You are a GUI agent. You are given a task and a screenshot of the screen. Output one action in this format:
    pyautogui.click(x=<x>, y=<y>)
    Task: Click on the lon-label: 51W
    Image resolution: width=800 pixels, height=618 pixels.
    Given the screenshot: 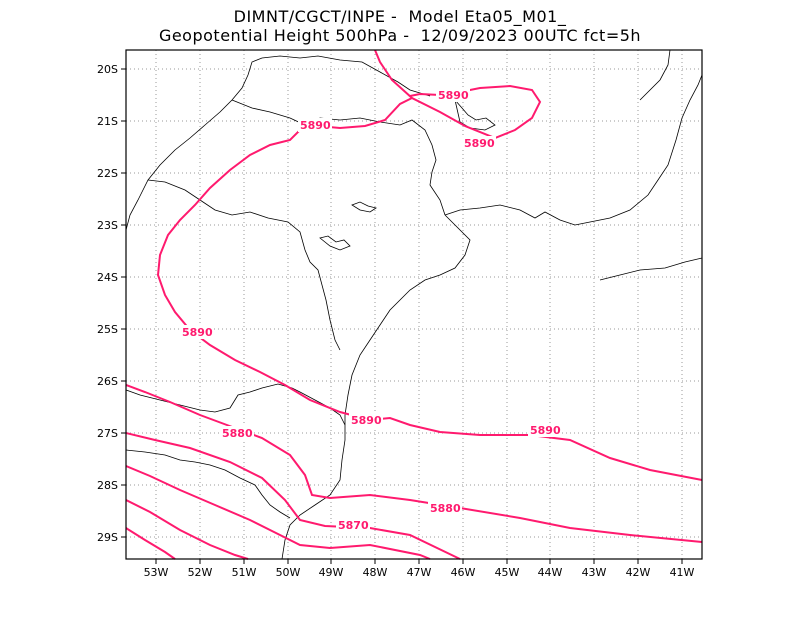 What is the action you would take?
    pyautogui.click(x=244, y=572)
    